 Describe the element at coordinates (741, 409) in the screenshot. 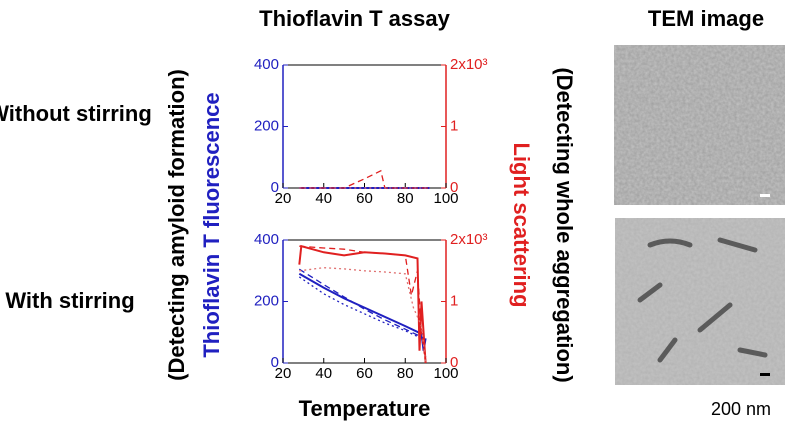

I see `scale-label: 200 nm` at that location.